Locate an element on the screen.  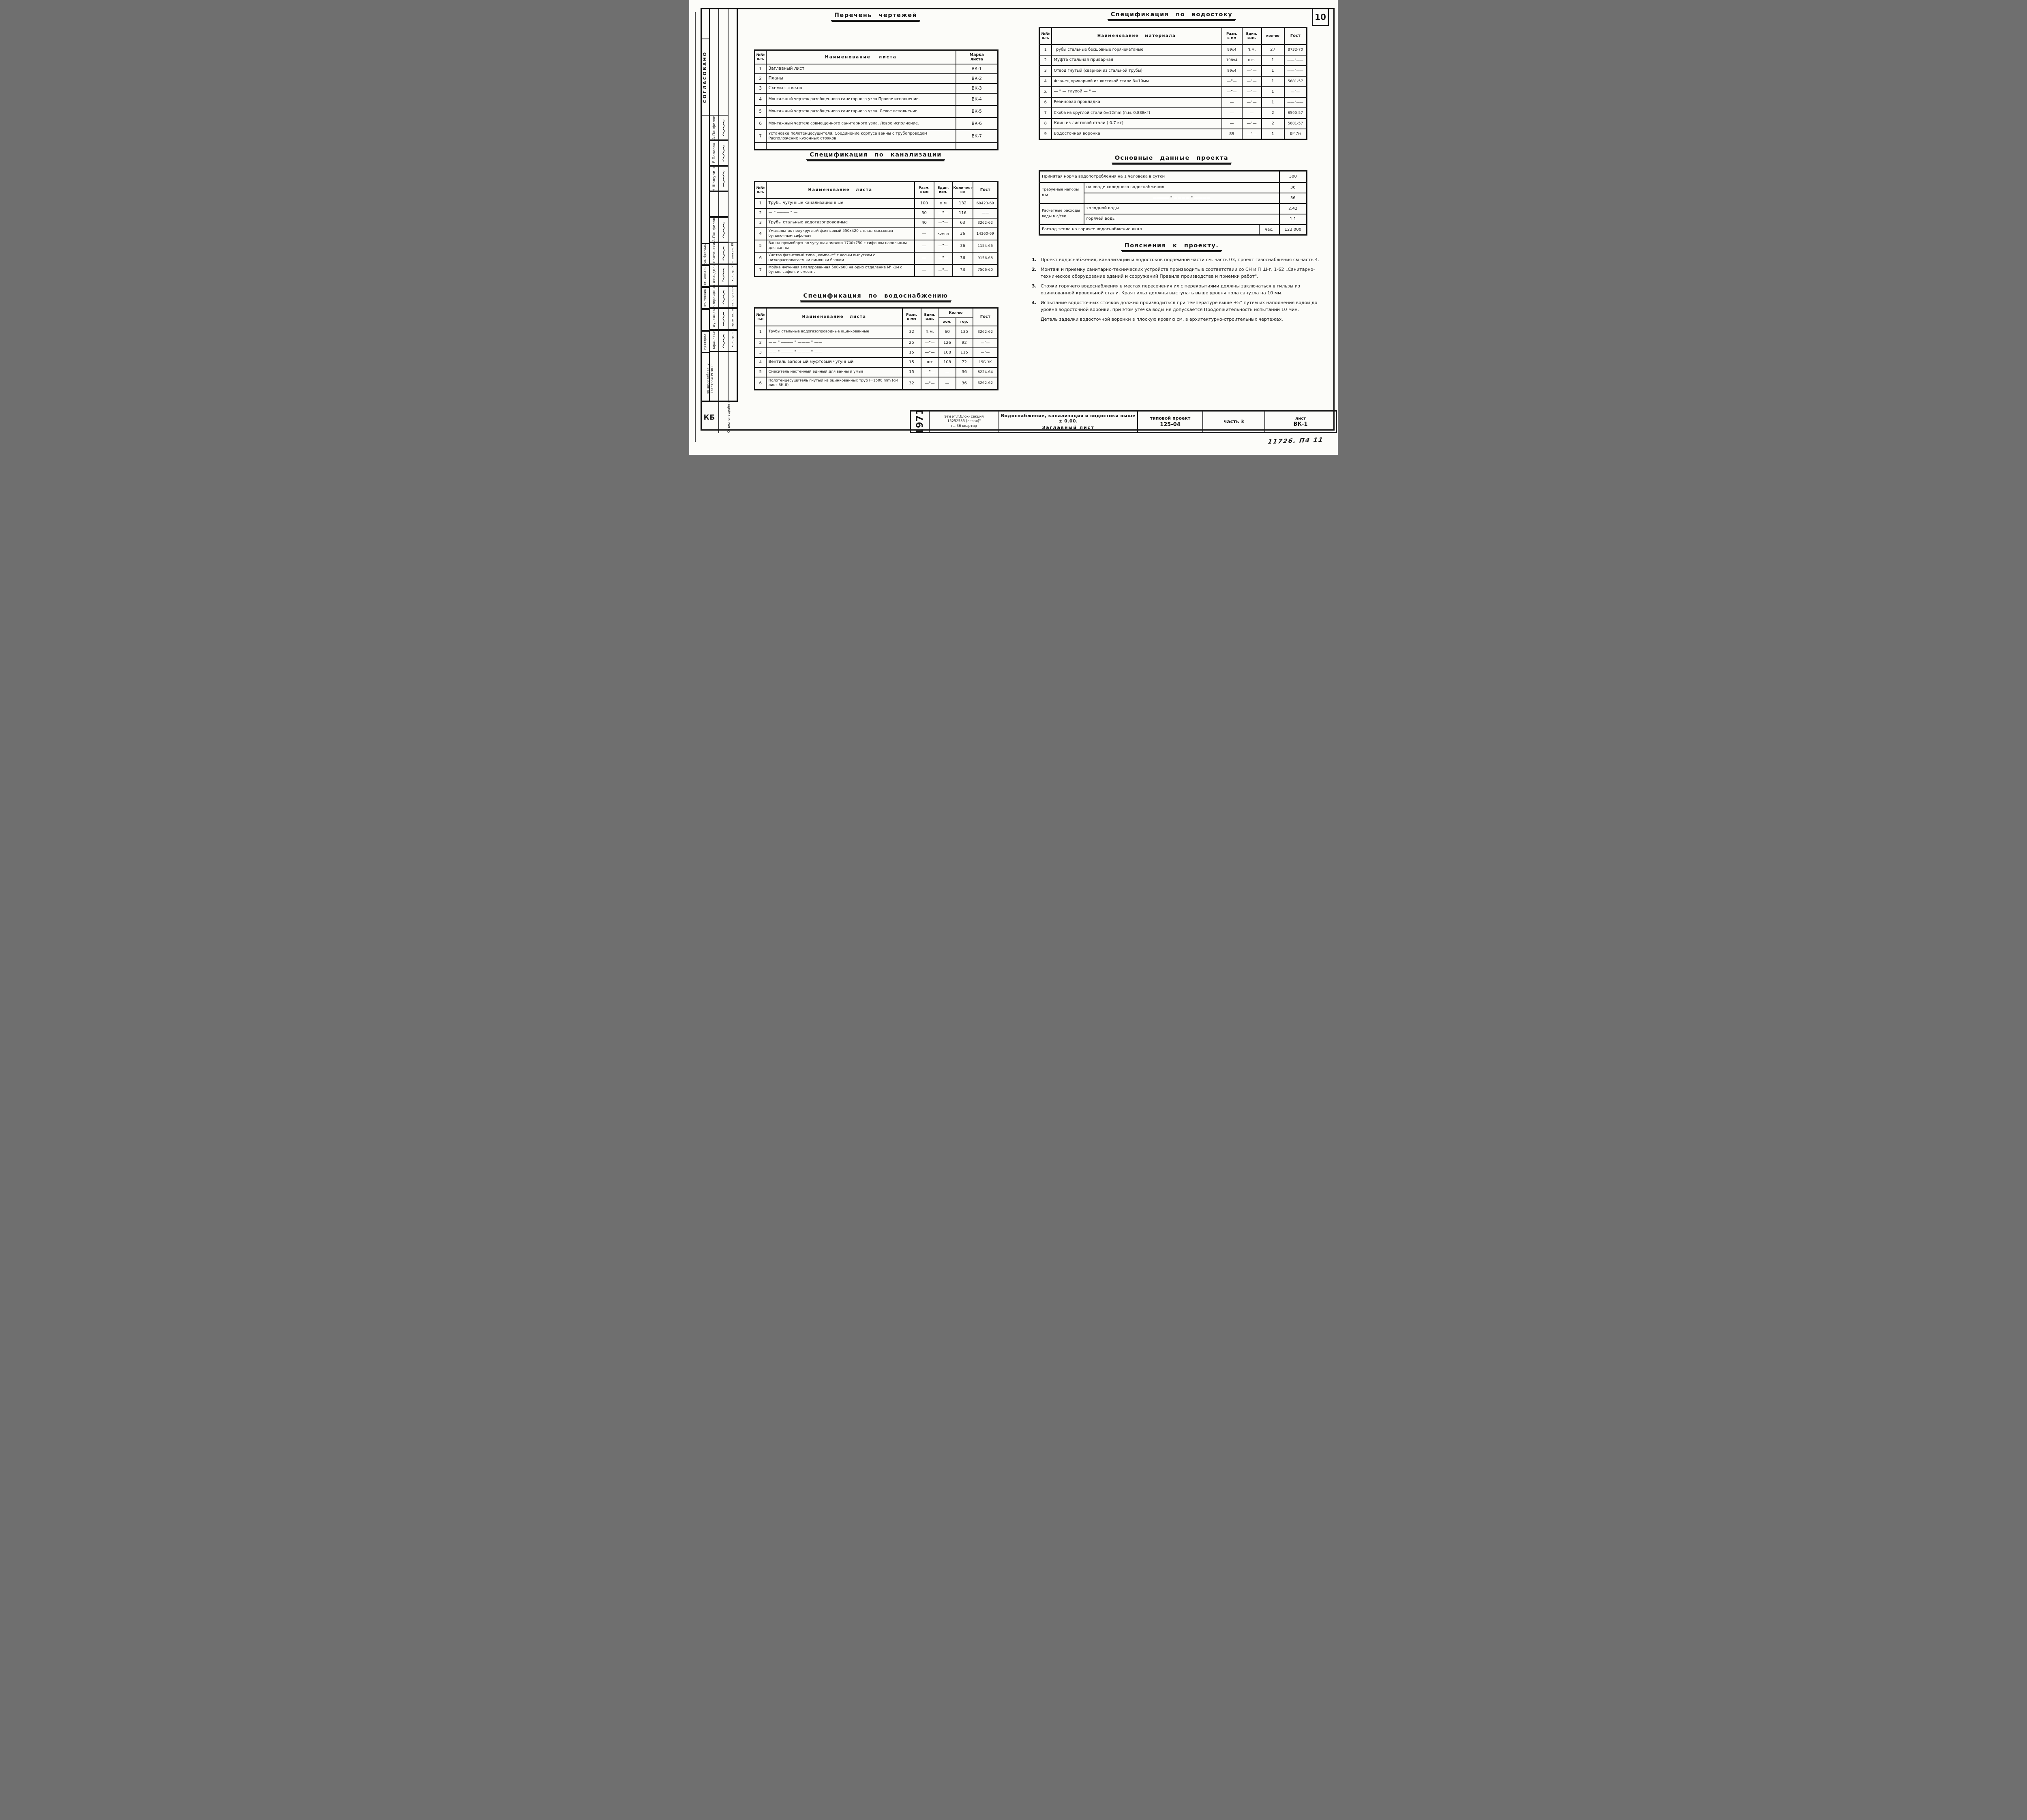
row-num: 1 is located at coordinates (760, 68).